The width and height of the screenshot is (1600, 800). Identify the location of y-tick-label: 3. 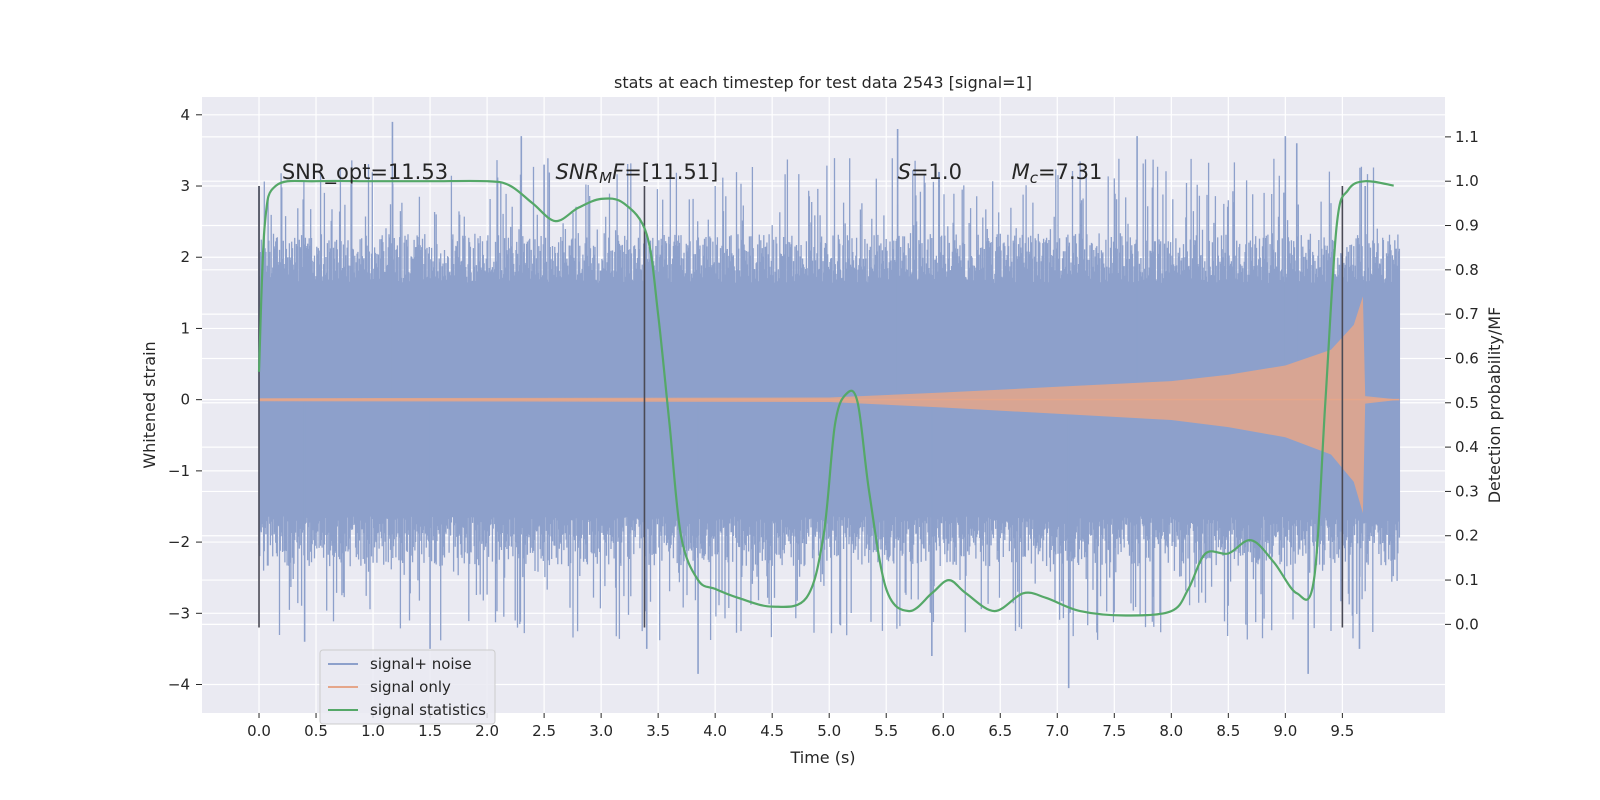
(185, 186).